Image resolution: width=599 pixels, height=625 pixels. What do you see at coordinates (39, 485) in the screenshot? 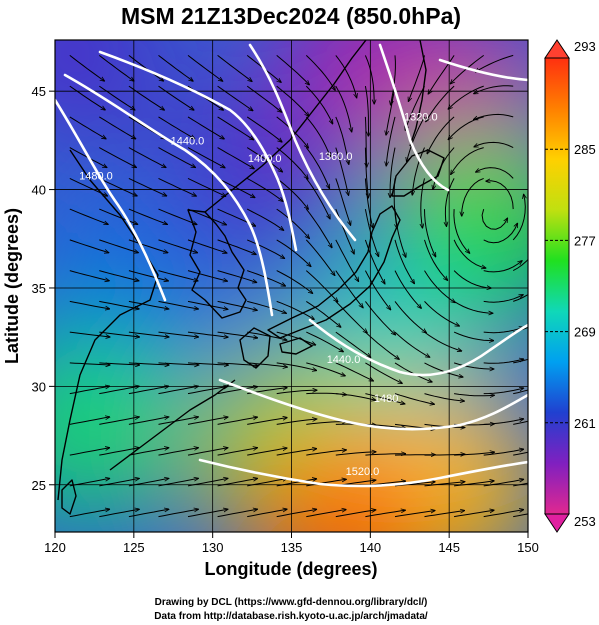
I see `y-tick-label: 25` at bounding box center [39, 485].